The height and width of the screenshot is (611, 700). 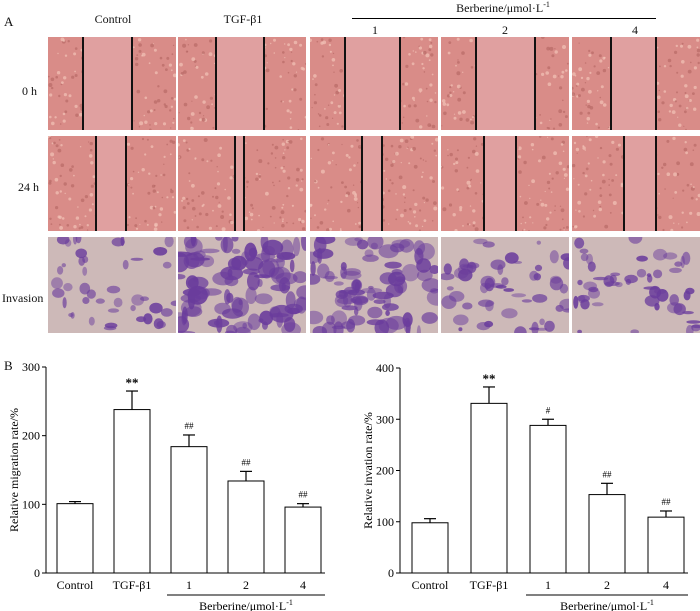 I want to click on significance-label: #, so click(x=548, y=410).